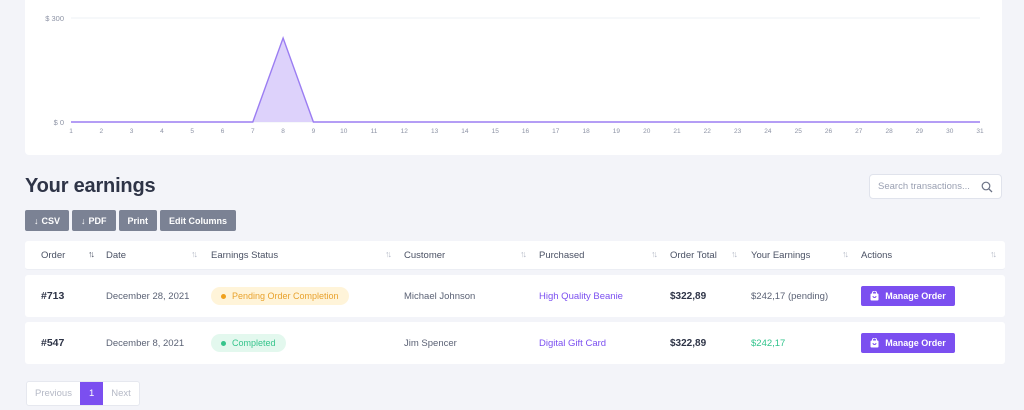  Describe the element at coordinates (148, 296) in the screenshot. I see `order-date: December 28, 2021` at that location.